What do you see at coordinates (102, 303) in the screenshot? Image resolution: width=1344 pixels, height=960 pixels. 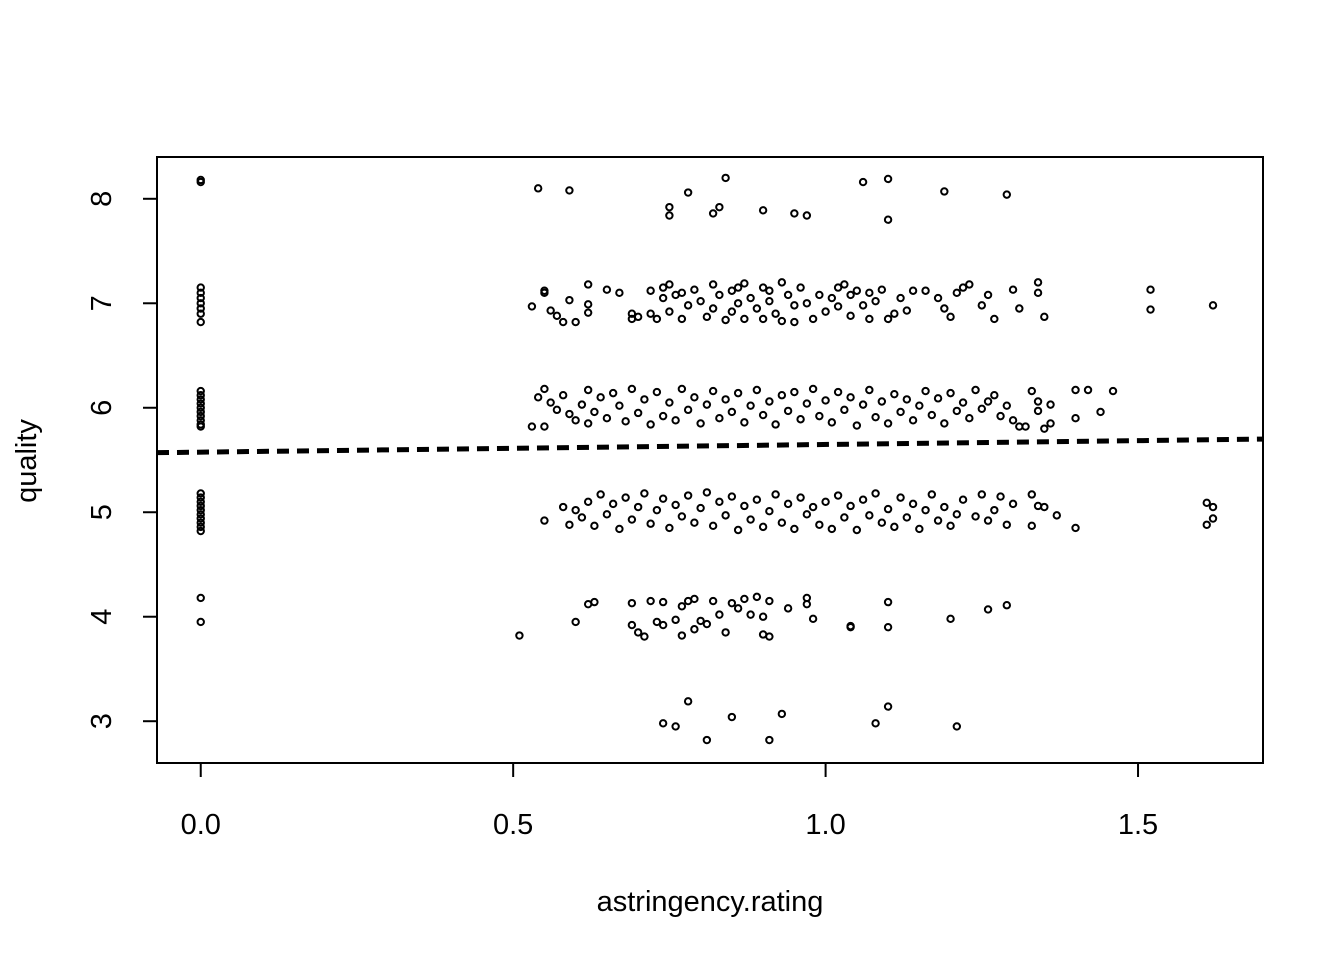 I see `y-tick-label: 7` at bounding box center [102, 303].